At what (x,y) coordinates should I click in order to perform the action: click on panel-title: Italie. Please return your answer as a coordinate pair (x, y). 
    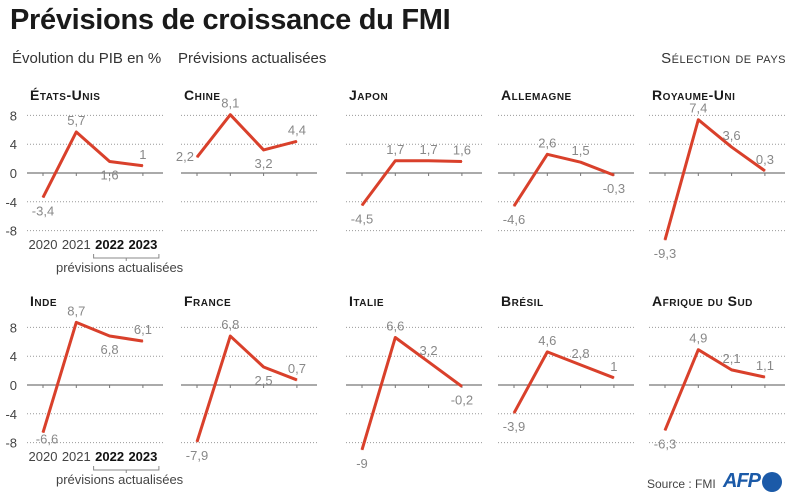
    Looking at the image, I should click on (366, 301).